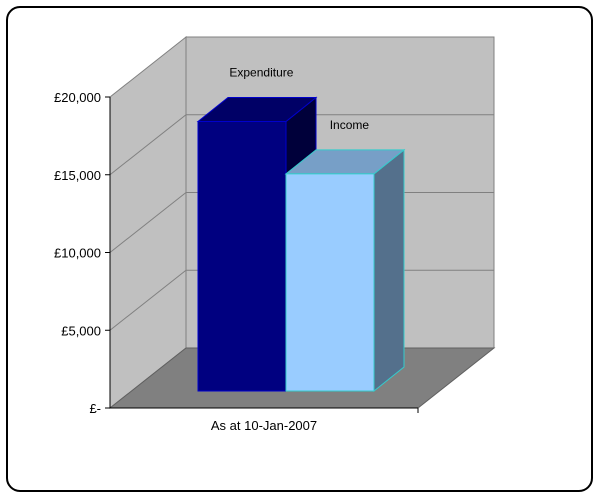 The image size is (603, 500). I want to click on bar-income, so click(345, 270).